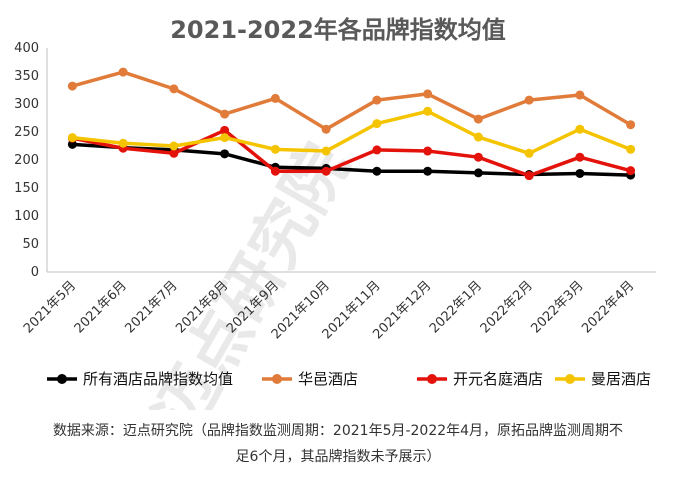  I want to click on caption-line-2: 足6个月，其品牌指数未予展示）, so click(338, 457).